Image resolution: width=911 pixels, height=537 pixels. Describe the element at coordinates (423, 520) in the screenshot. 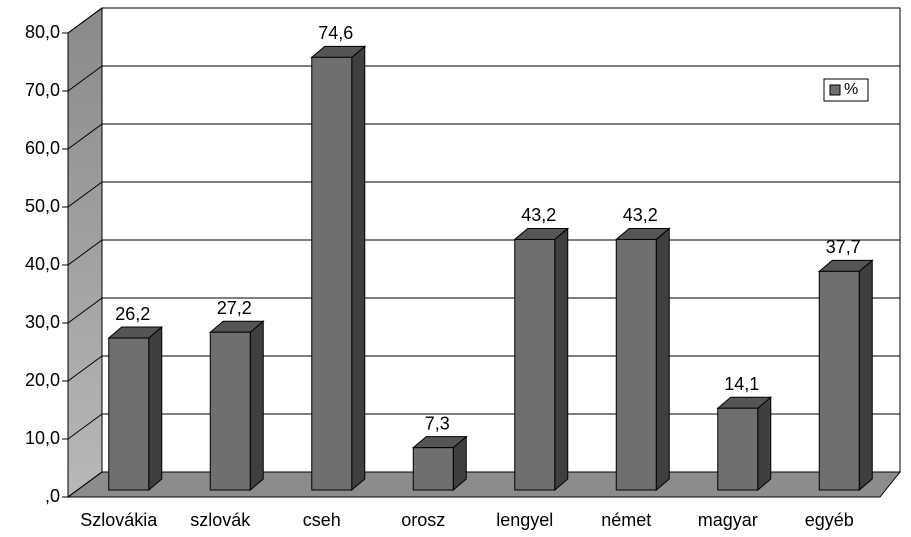

I see `x-tick-label: orosz` at that location.